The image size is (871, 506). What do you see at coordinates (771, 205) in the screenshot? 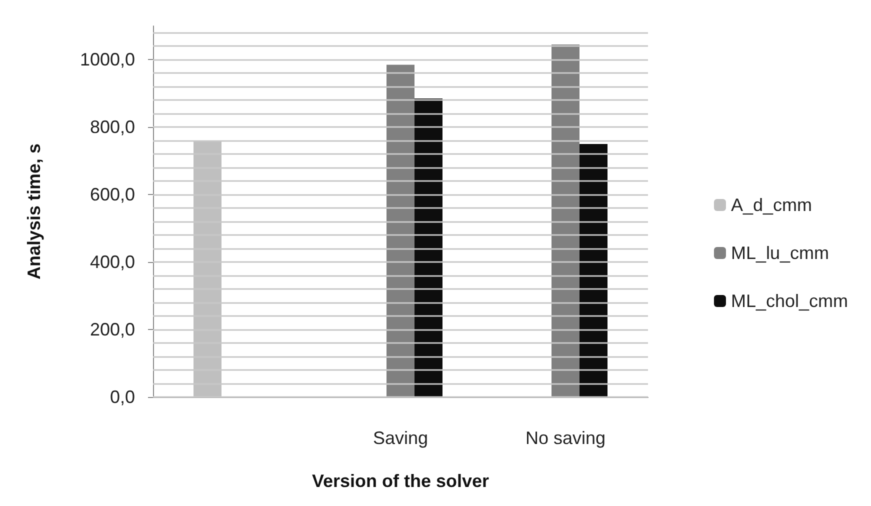
I see `legend-label: A_d_cmm` at bounding box center [771, 205].